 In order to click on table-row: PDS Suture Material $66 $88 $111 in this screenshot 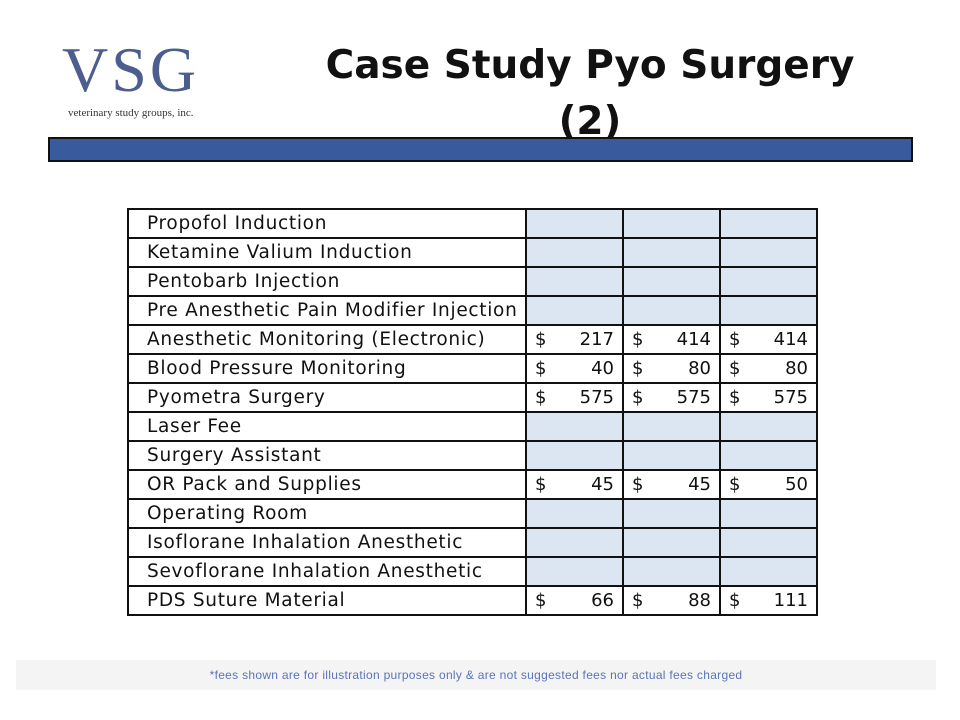, I will do `click(472, 600)`.